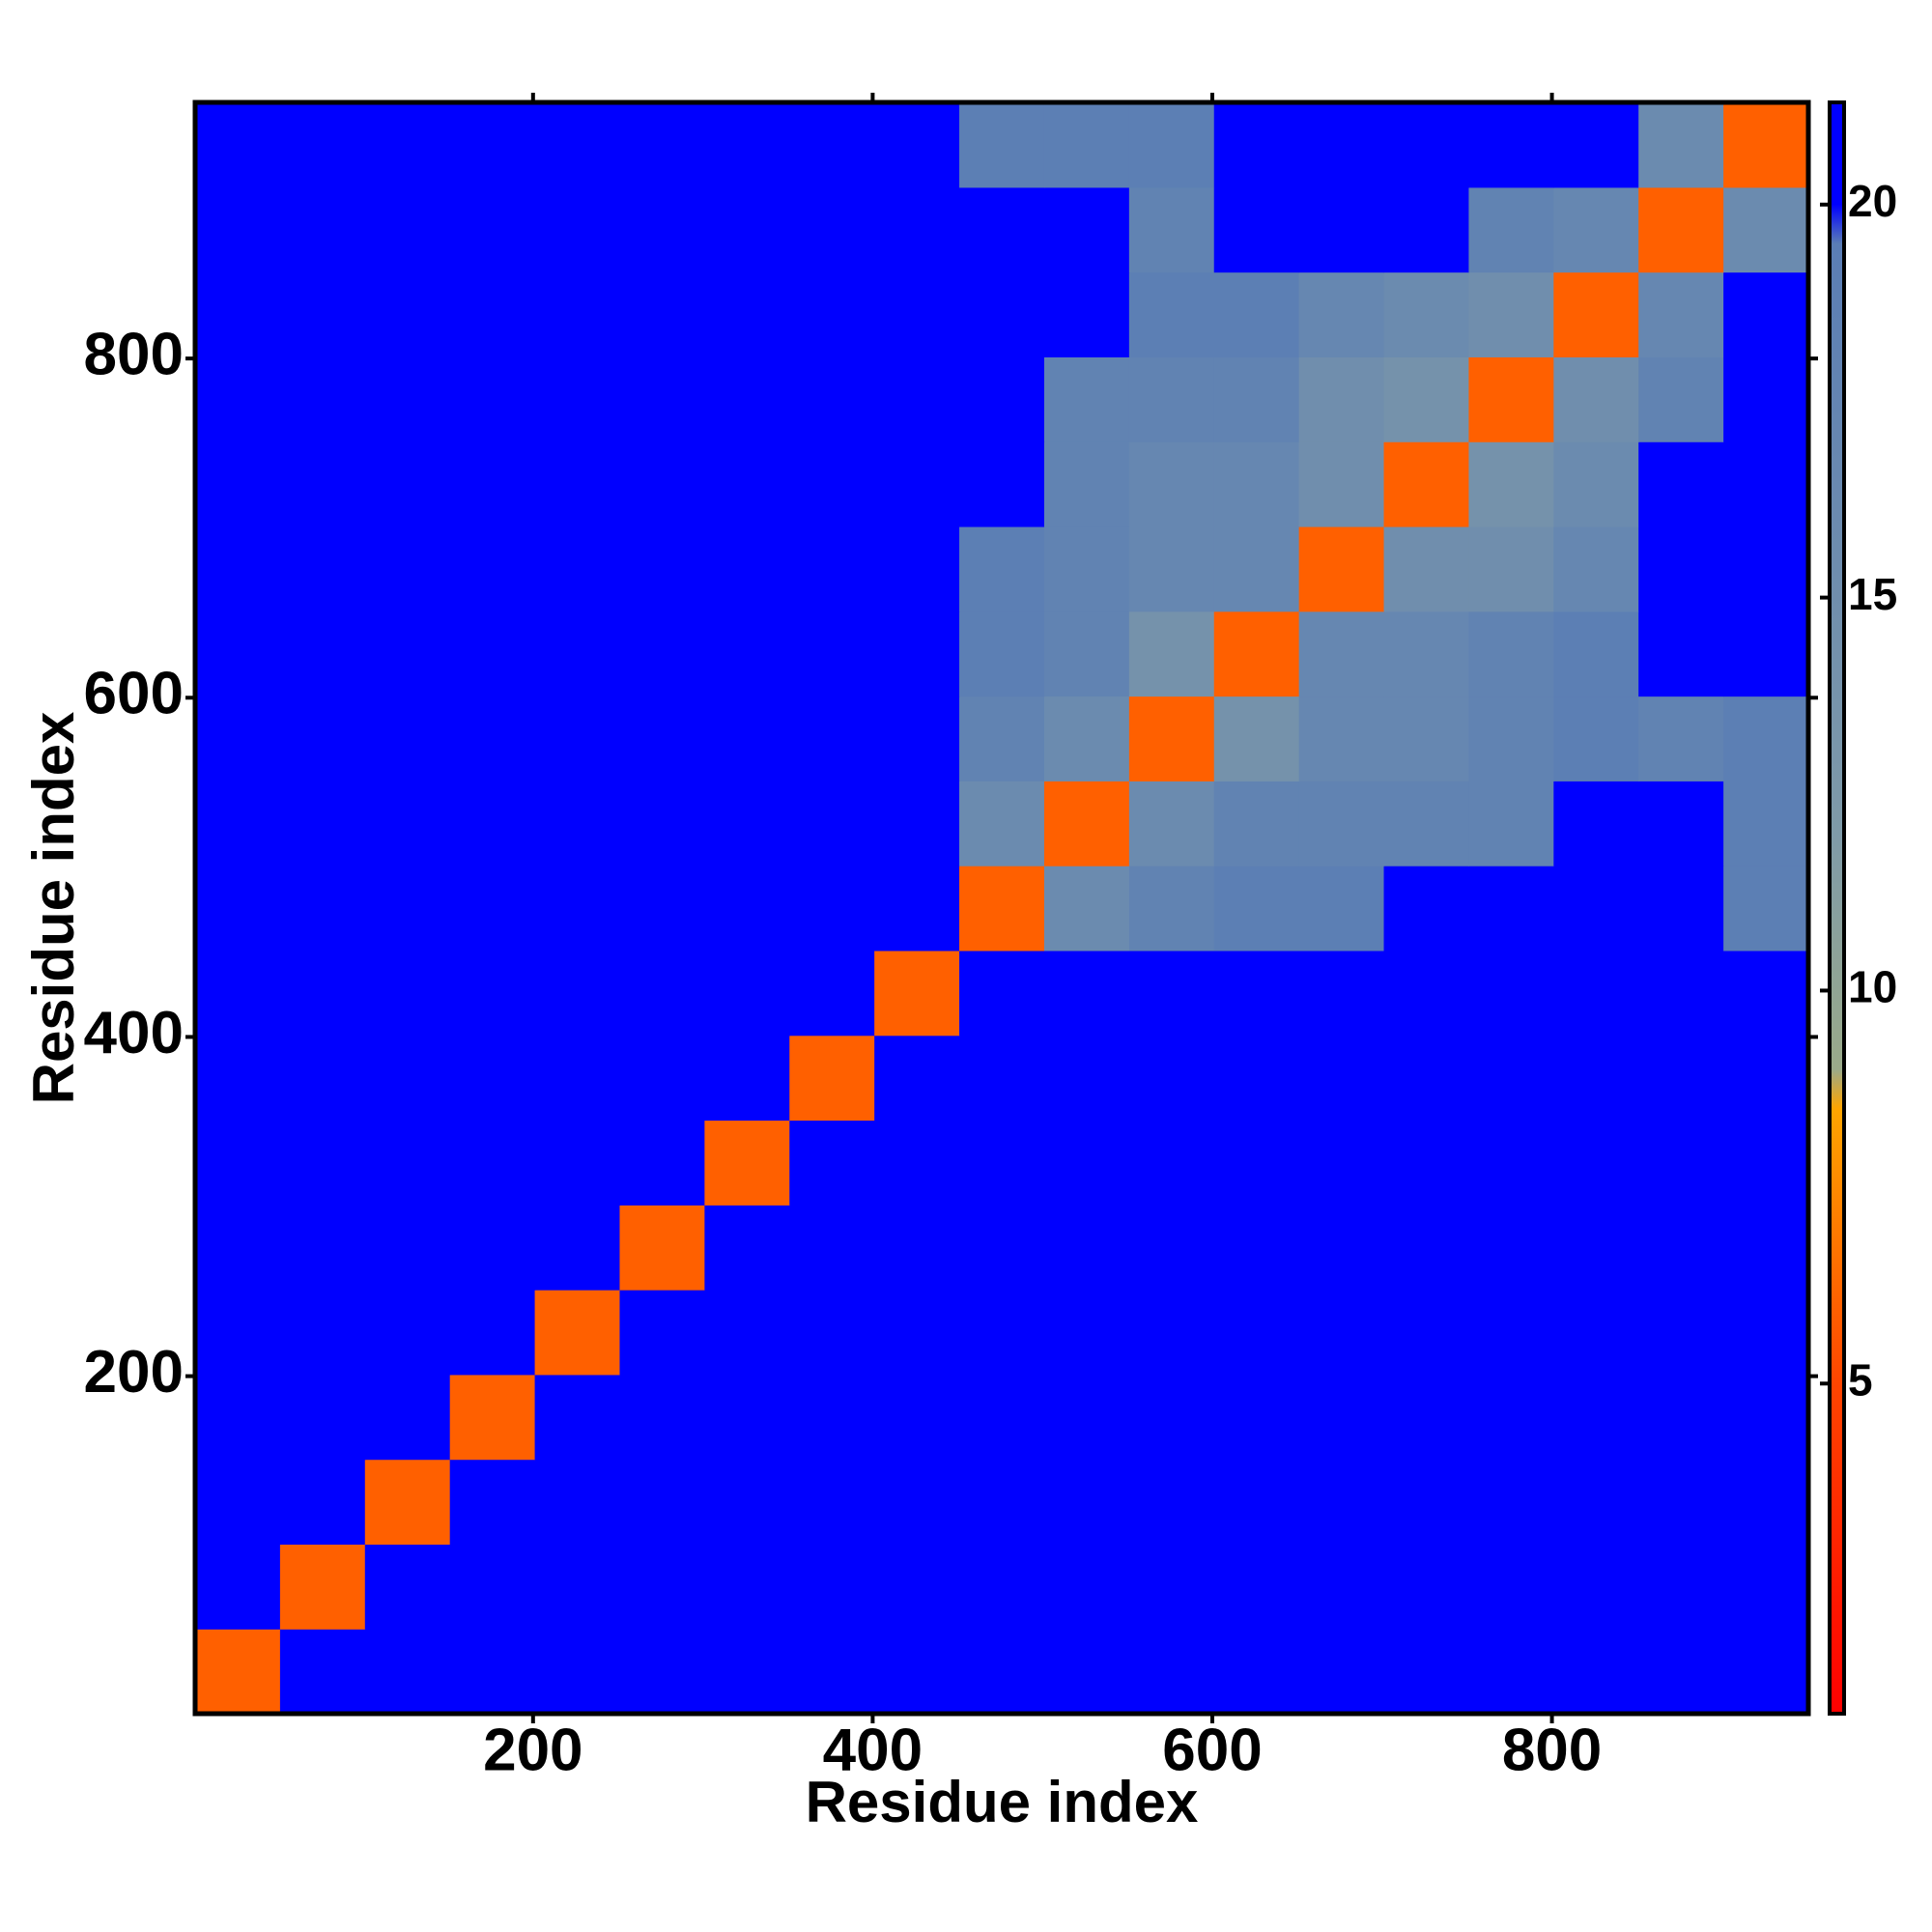  What do you see at coordinates (134, 1372) in the screenshot?
I see `y-tick-label: 200` at bounding box center [134, 1372].